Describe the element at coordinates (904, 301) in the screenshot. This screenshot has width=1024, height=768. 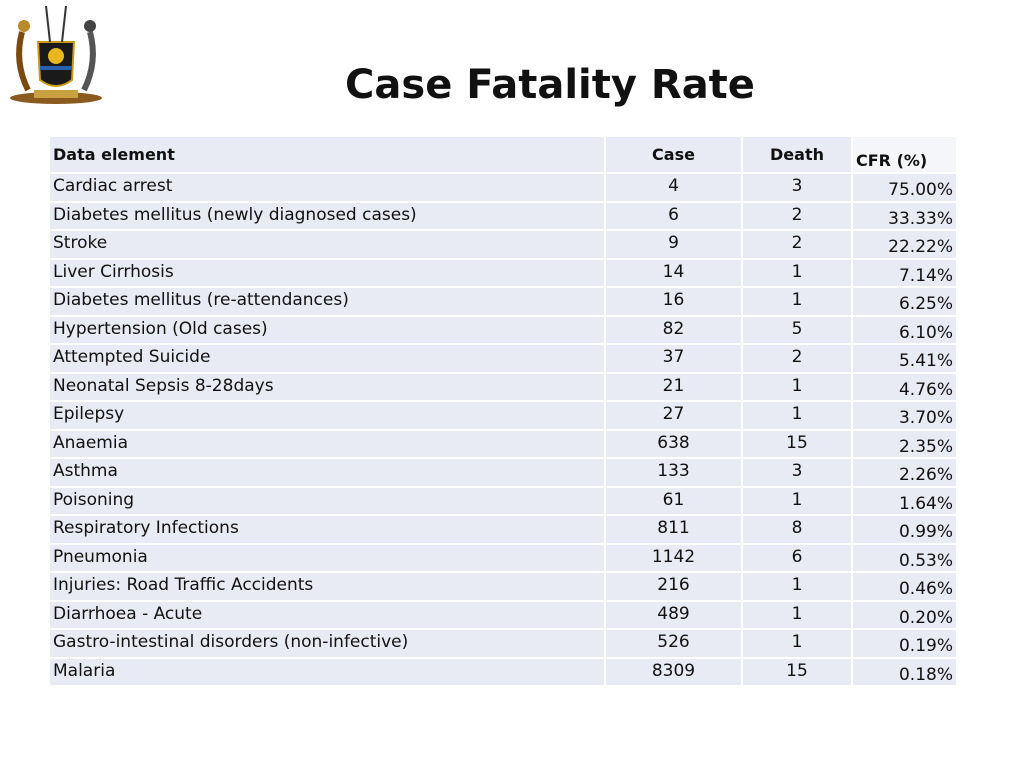
I see `cell: 6.25%` at that location.